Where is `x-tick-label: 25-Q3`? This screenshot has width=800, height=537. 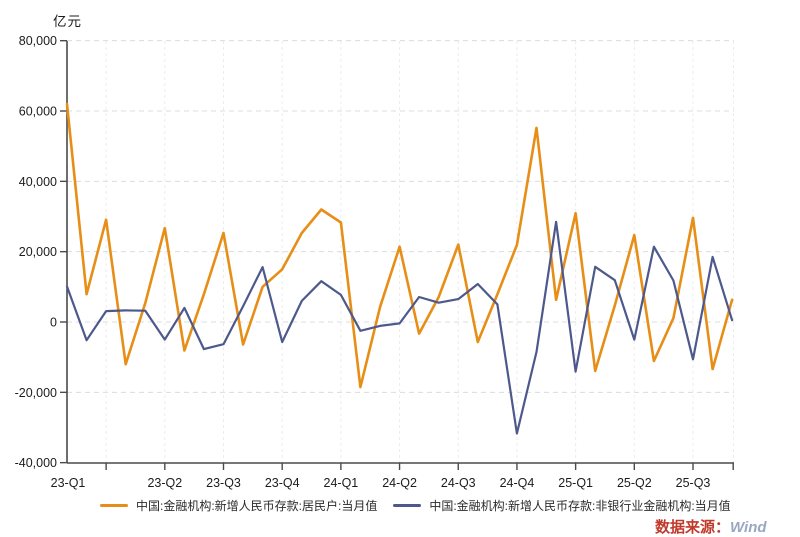 x-tick-label: 25-Q3 is located at coordinates (693, 483).